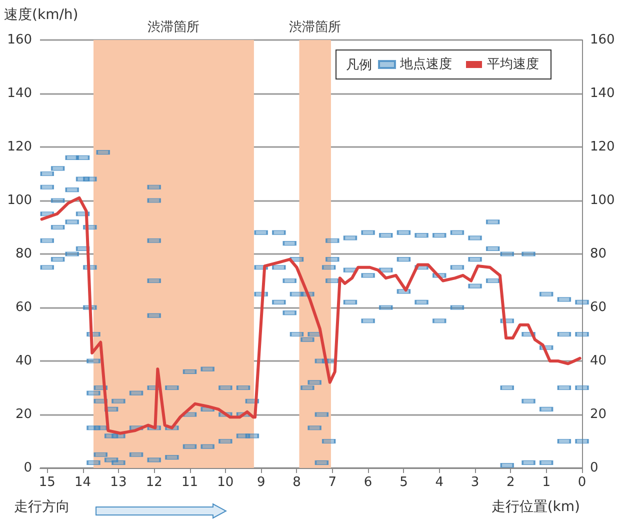 The width and height of the screenshot is (632, 522). I want to click on y2-tick-label: 80, so click(598, 254).